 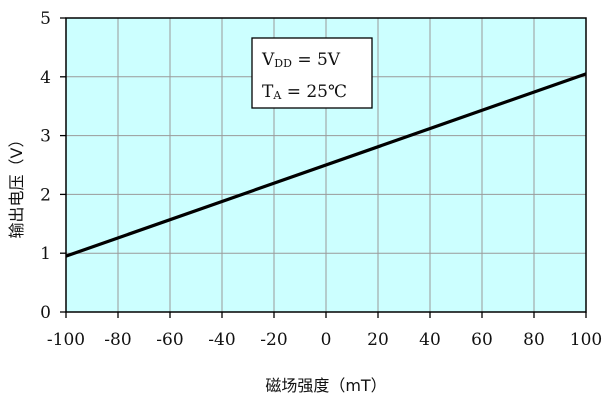 I want to click on annotation-line-1-main: V, so click(x=268, y=60).